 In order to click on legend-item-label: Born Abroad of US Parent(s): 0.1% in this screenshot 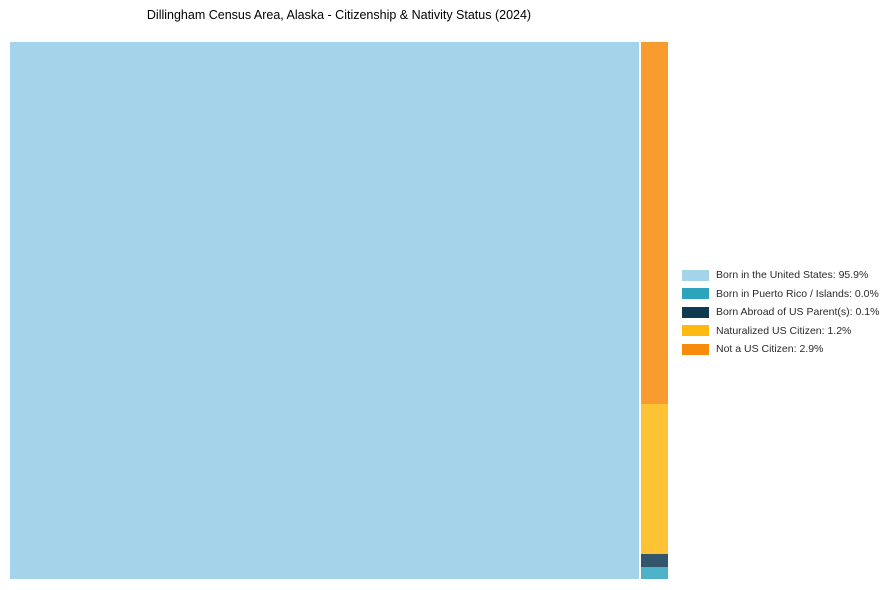, I will do `click(798, 312)`.